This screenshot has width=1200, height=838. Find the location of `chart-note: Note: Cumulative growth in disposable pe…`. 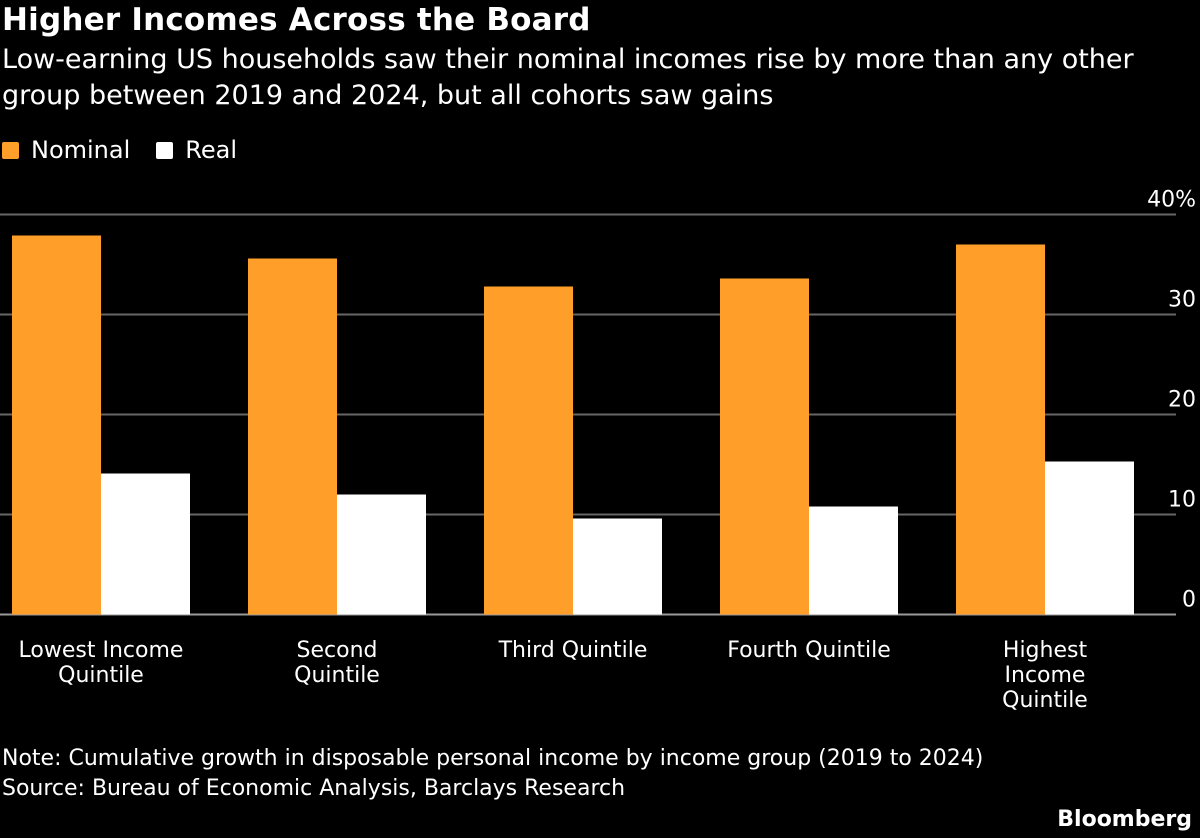

chart-note: Note: Cumulative growth in disposable pe… is located at coordinates (493, 758).